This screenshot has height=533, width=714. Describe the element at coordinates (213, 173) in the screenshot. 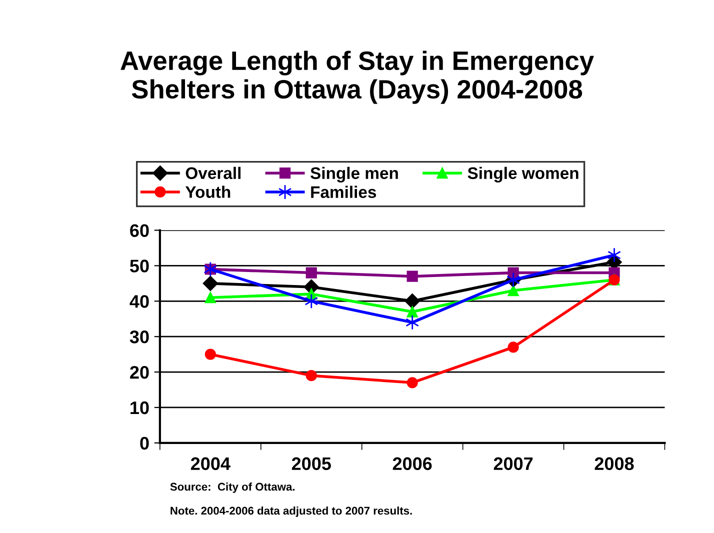

I see `legend-label: Overall` at that location.